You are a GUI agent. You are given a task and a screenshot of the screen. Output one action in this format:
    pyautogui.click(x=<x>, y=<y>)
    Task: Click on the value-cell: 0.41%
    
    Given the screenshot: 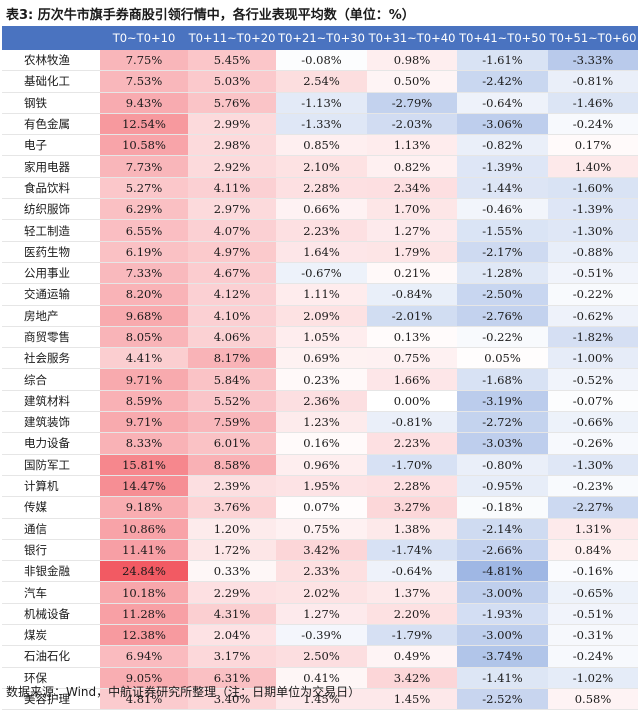 What is the action you would take?
    pyautogui.click(x=321, y=678)
    